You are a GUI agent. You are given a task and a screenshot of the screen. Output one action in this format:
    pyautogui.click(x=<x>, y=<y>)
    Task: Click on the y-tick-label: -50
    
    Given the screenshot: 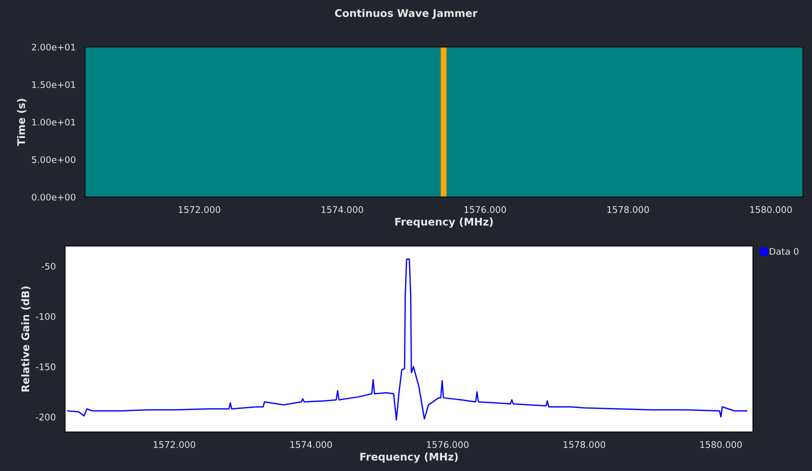 What is the action you would take?
    pyautogui.click(x=49, y=266)
    